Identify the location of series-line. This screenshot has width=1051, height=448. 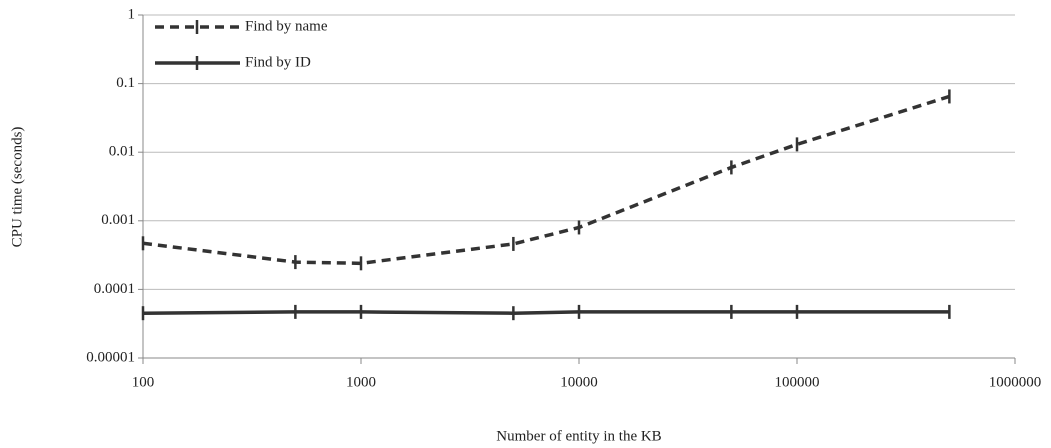
(546, 312).